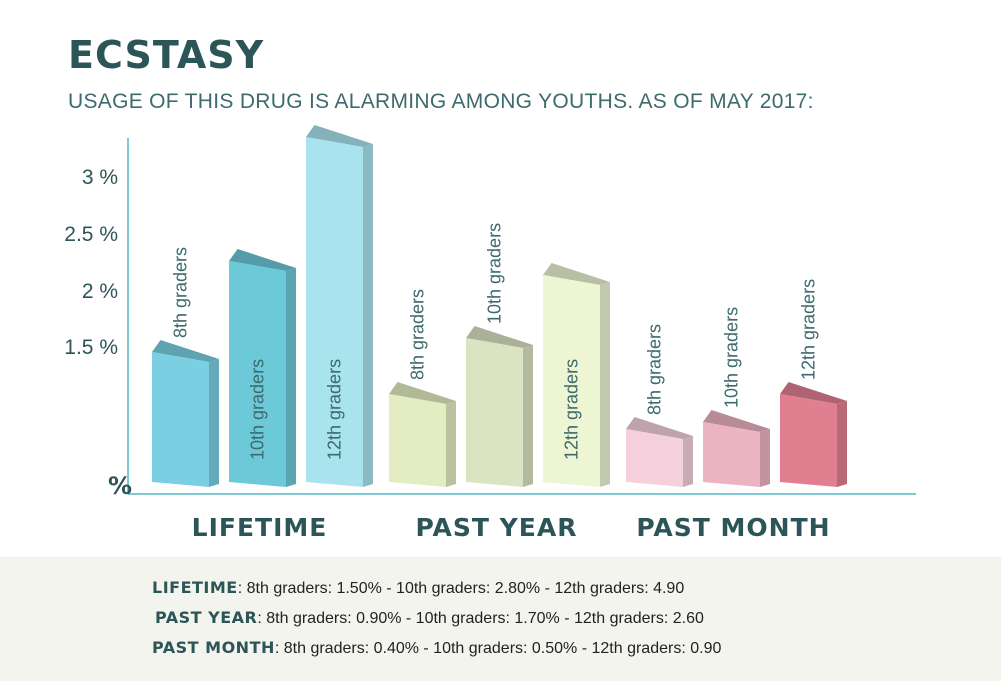 Image resolution: width=1001 pixels, height=681 pixels. I want to click on category-label: PAST YEAR, so click(497, 527).